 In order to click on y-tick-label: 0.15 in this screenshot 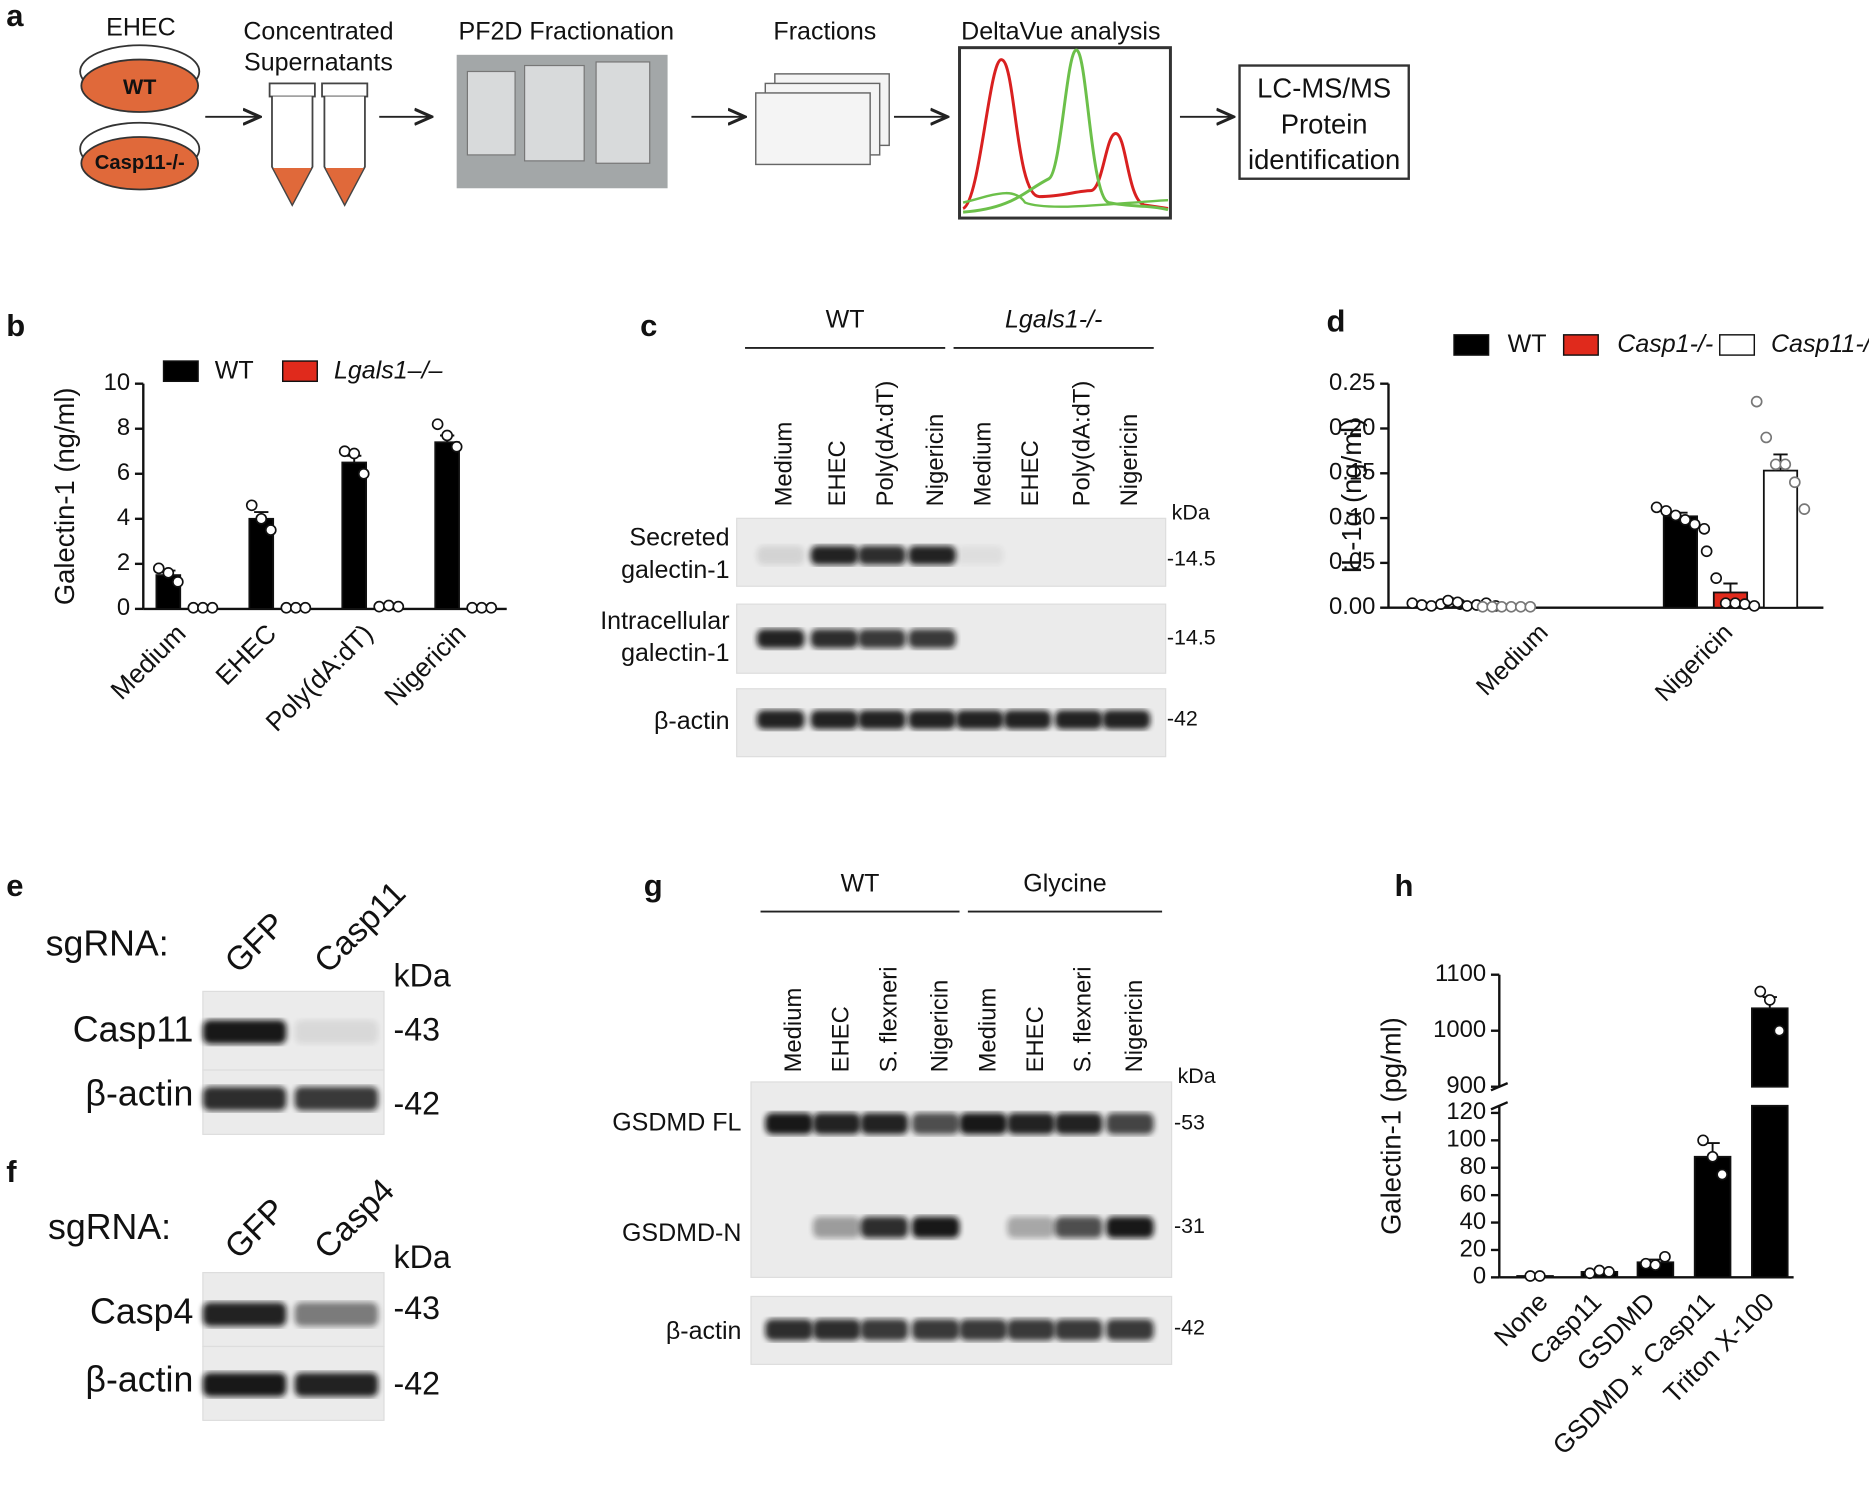, I will do `click(1352, 472)`.